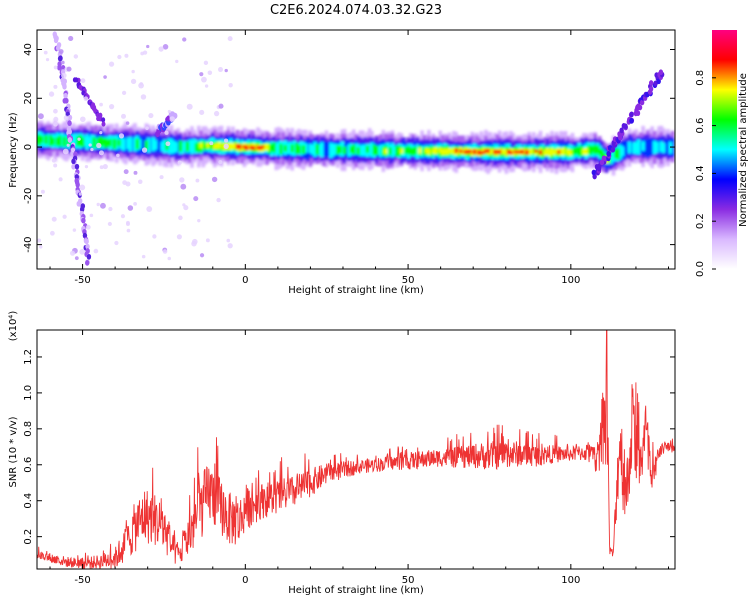 This screenshot has width=750, height=604. I want to click on y-tick-label: 0, so click(28, 147).